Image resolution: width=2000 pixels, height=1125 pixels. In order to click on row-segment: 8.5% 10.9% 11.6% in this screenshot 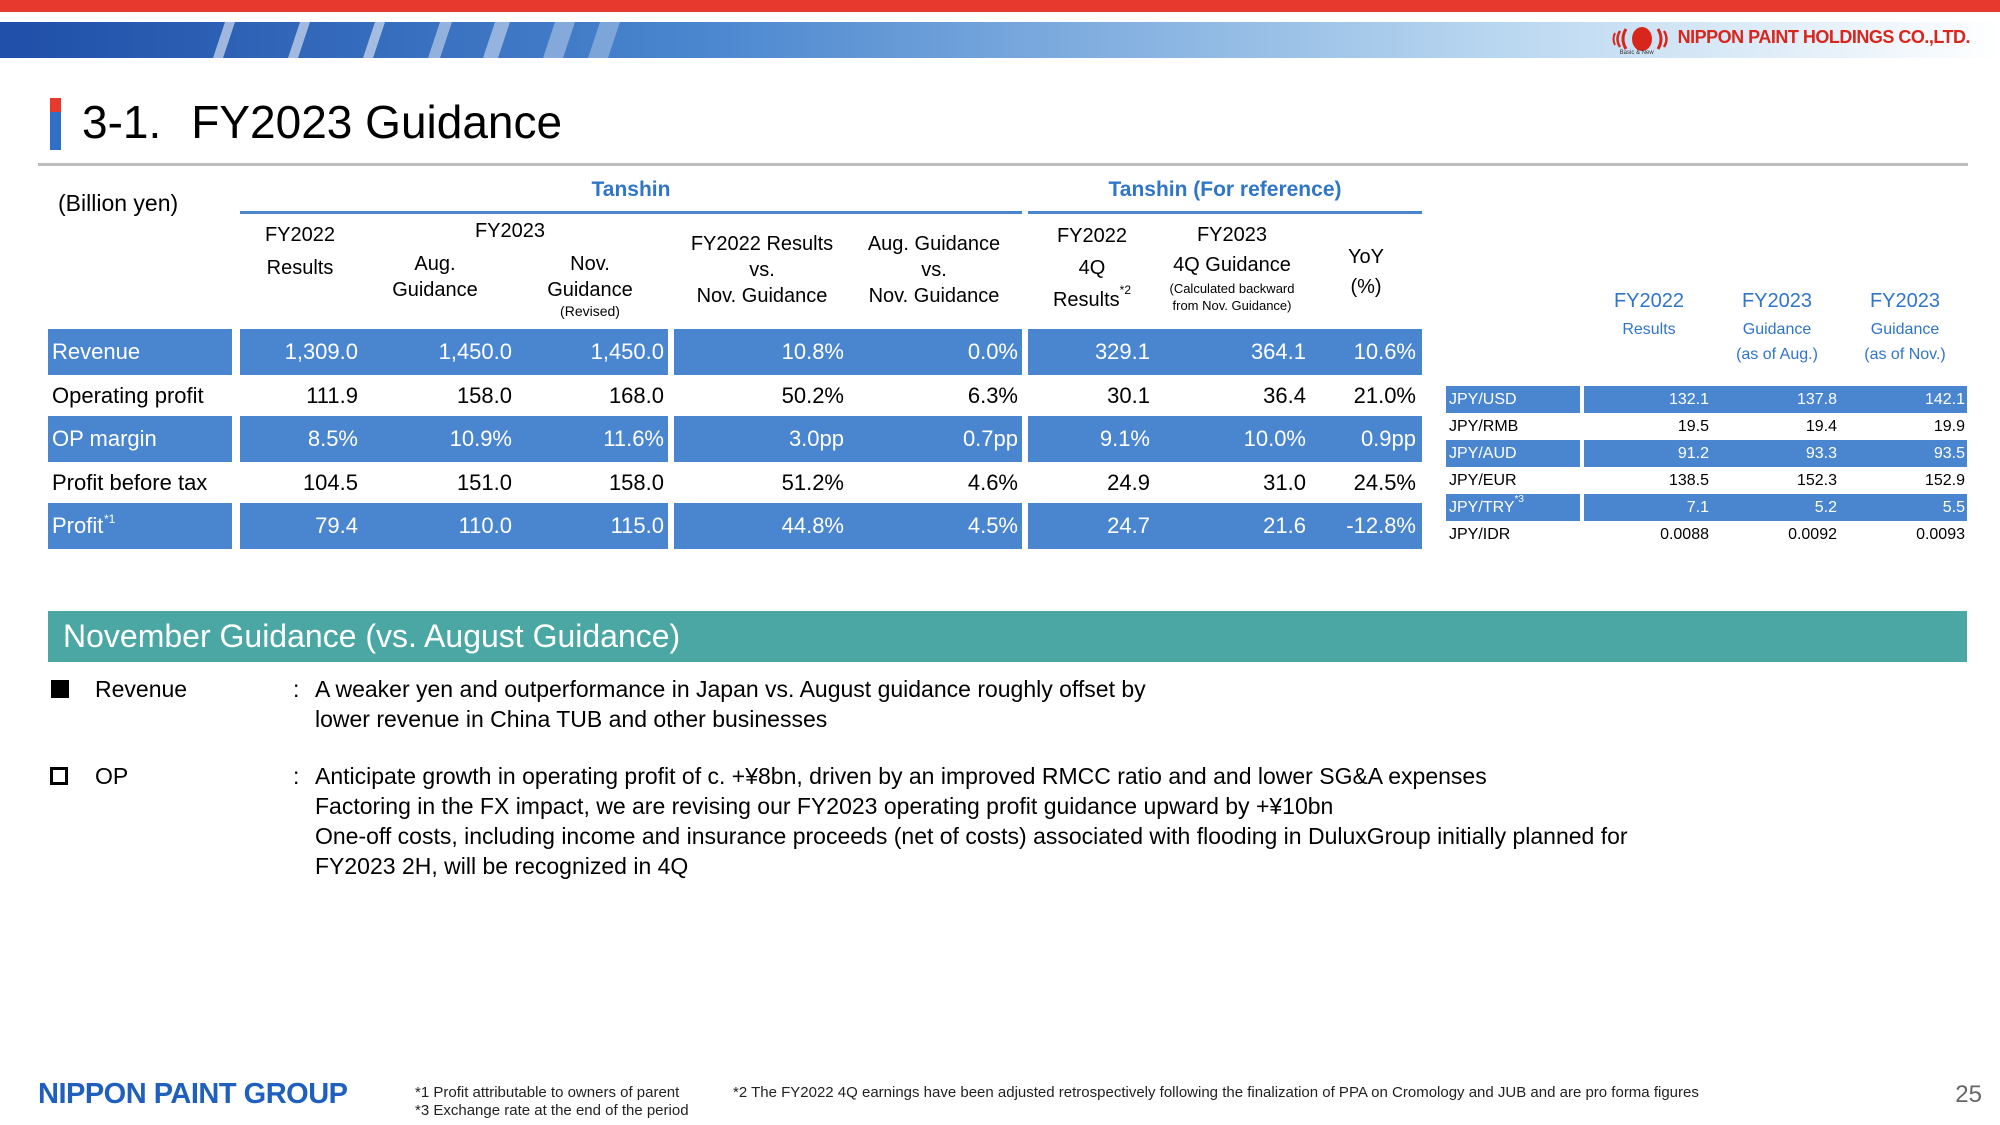, I will do `click(454, 439)`.